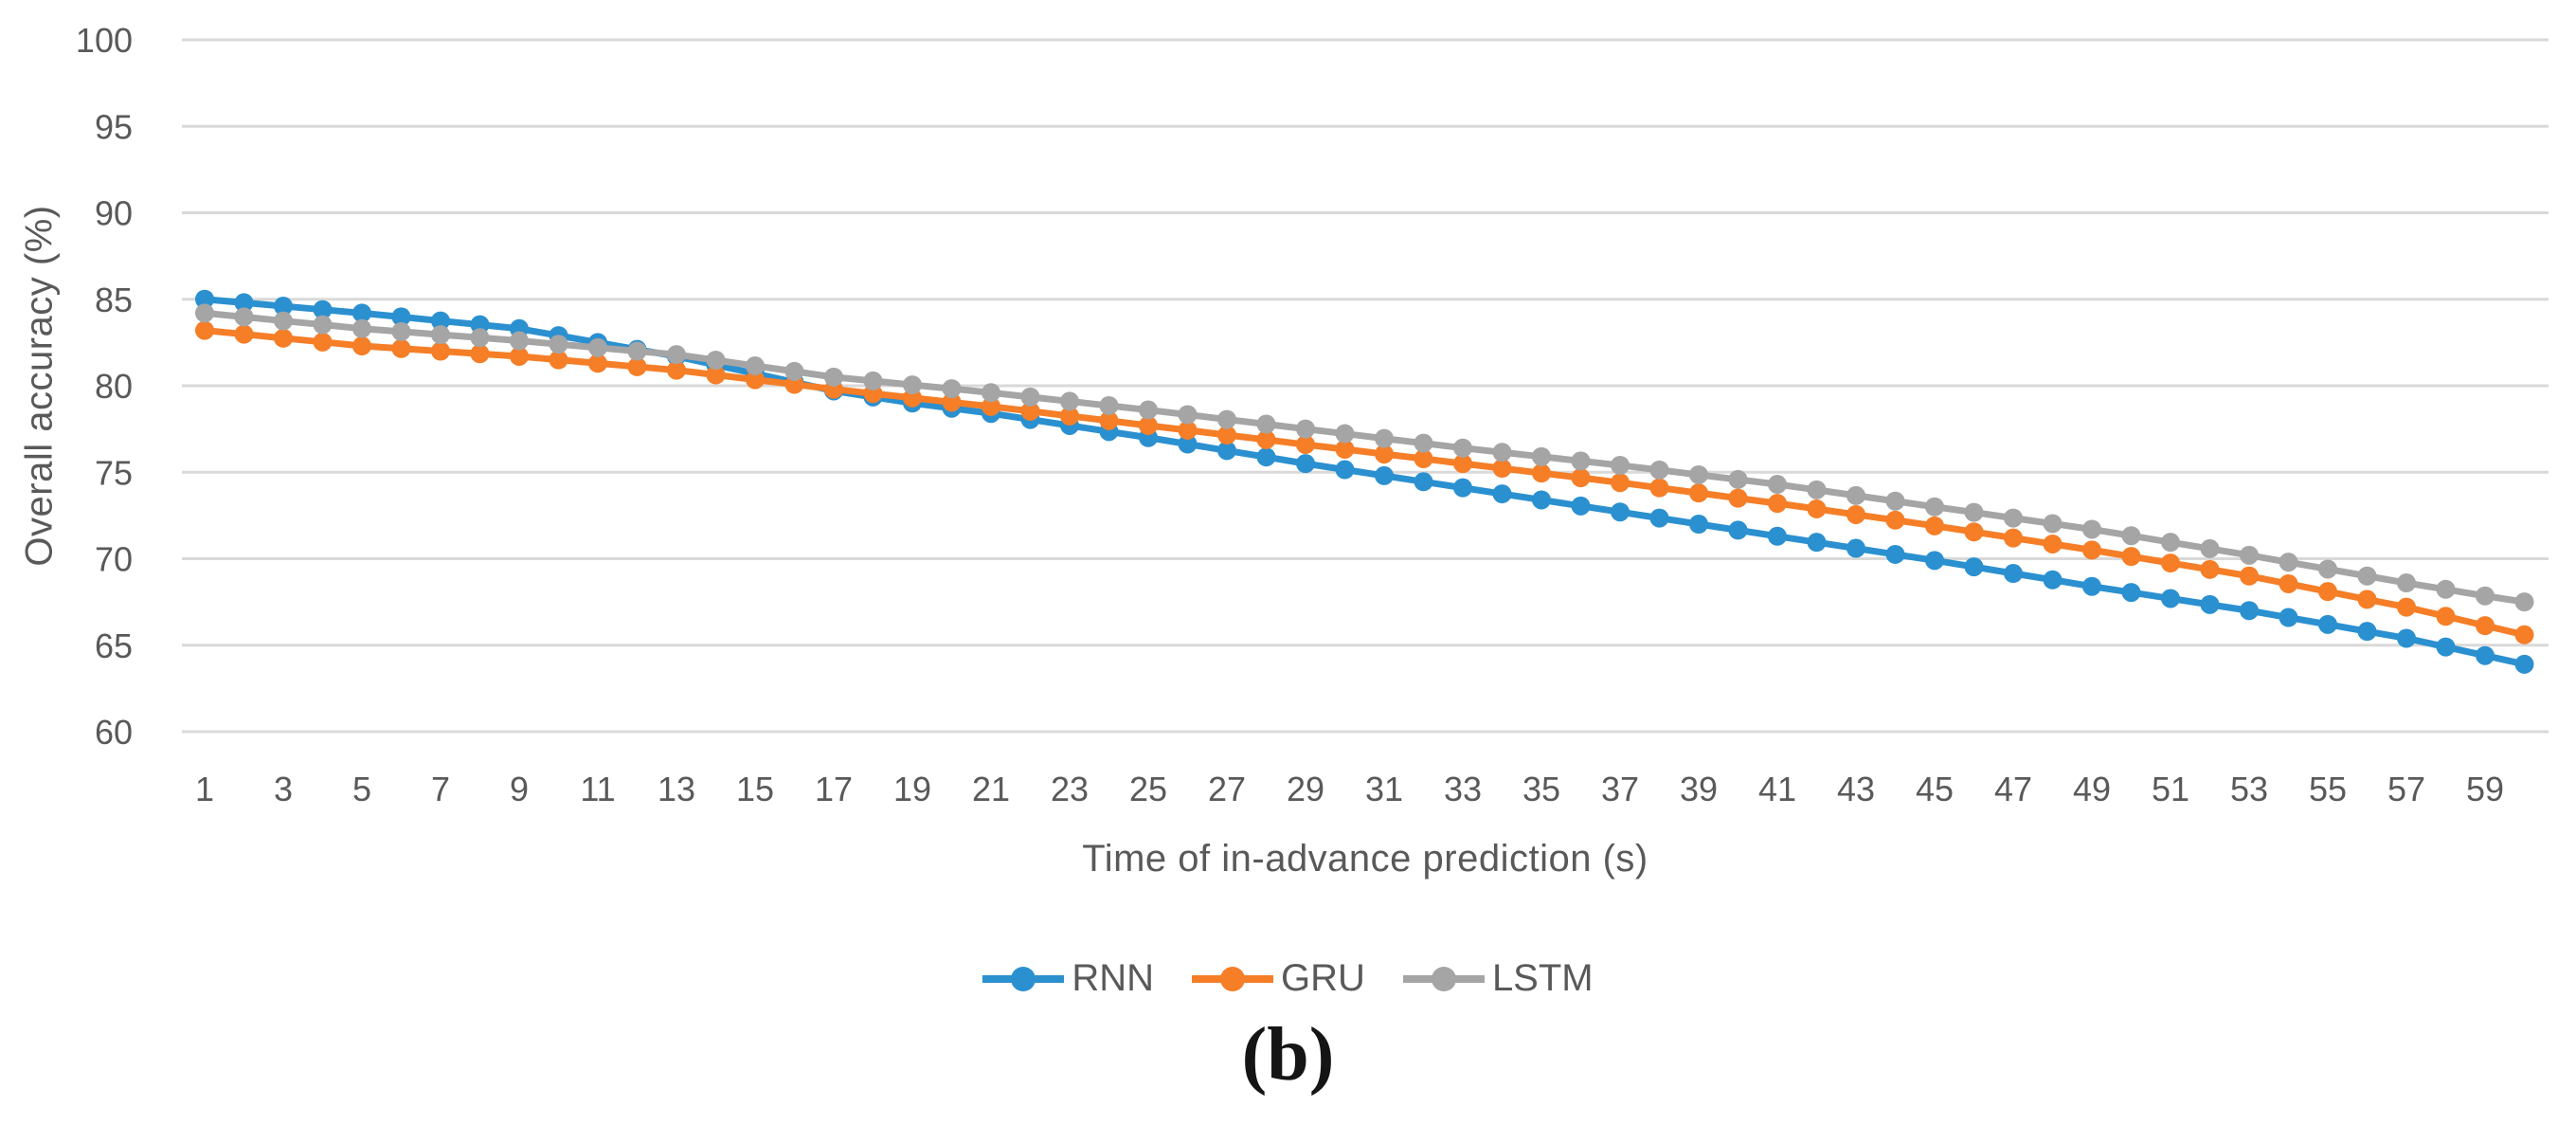 The height and width of the screenshot is (1125, 2576). I want to click on x-tick-label-5: 5, so click(361, 789).